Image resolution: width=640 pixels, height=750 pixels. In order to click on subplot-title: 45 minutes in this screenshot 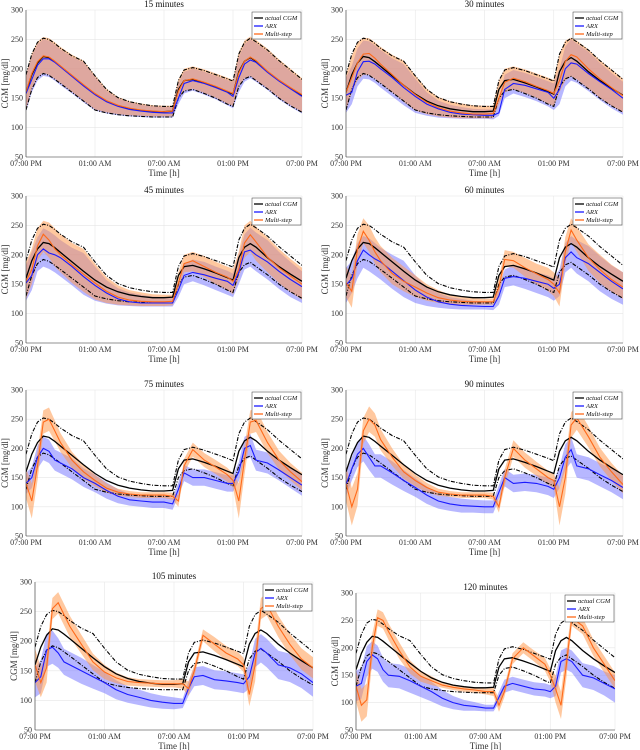, I will do `click(164, 190)`.